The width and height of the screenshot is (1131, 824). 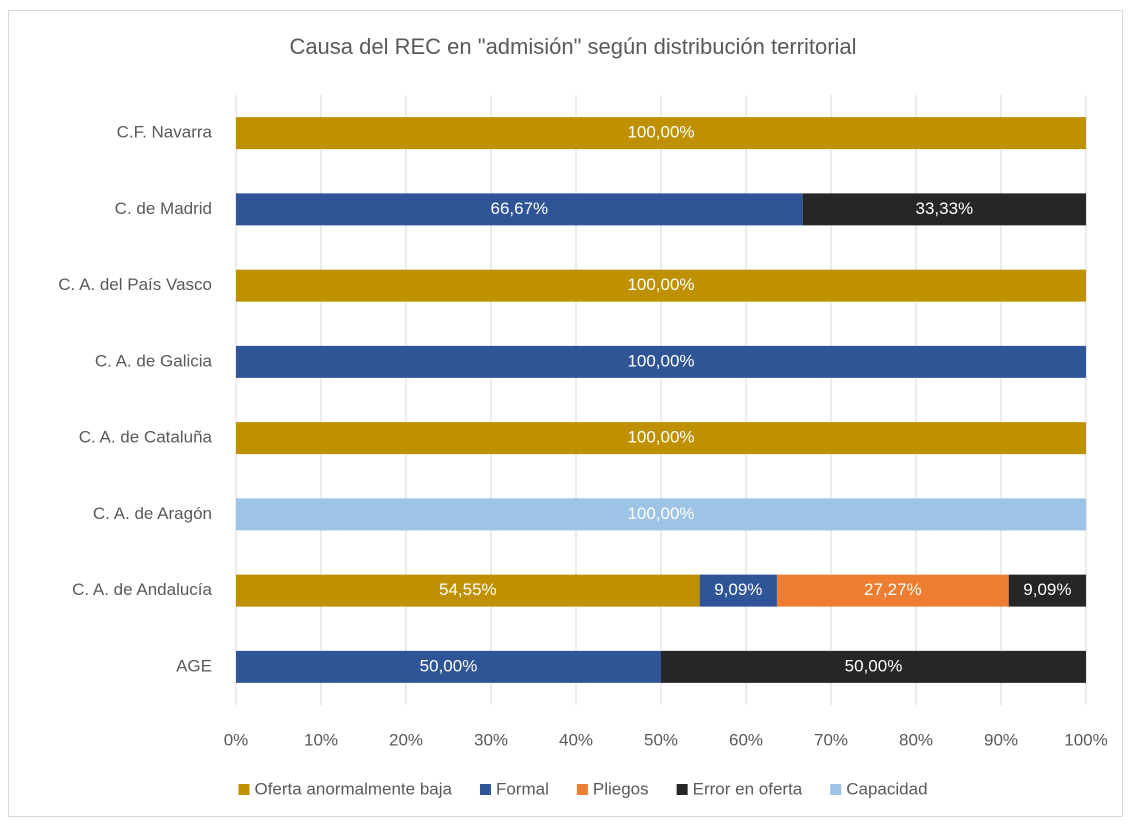 I want to click on legend-label: Pliegos, so click(x=621, y=788).